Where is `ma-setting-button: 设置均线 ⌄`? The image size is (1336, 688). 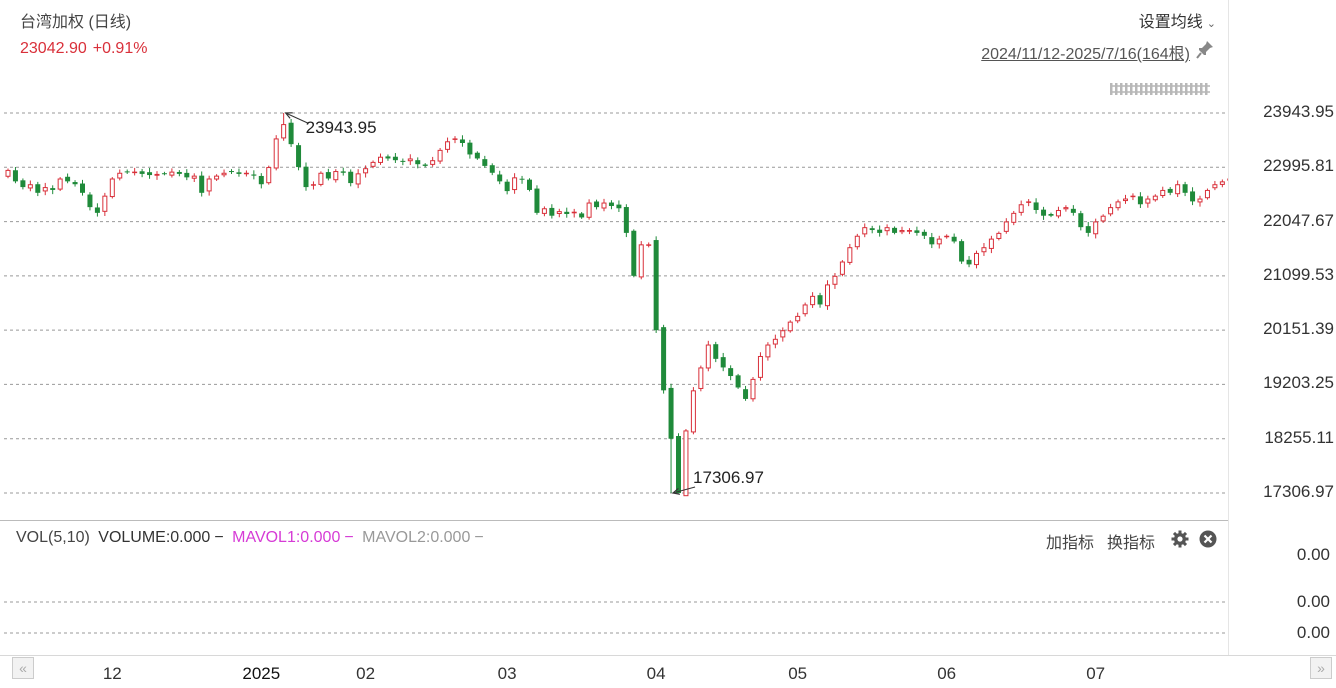
ma-setting-button: 设置均线 ⌄ is located at coordinates (1177, 20).